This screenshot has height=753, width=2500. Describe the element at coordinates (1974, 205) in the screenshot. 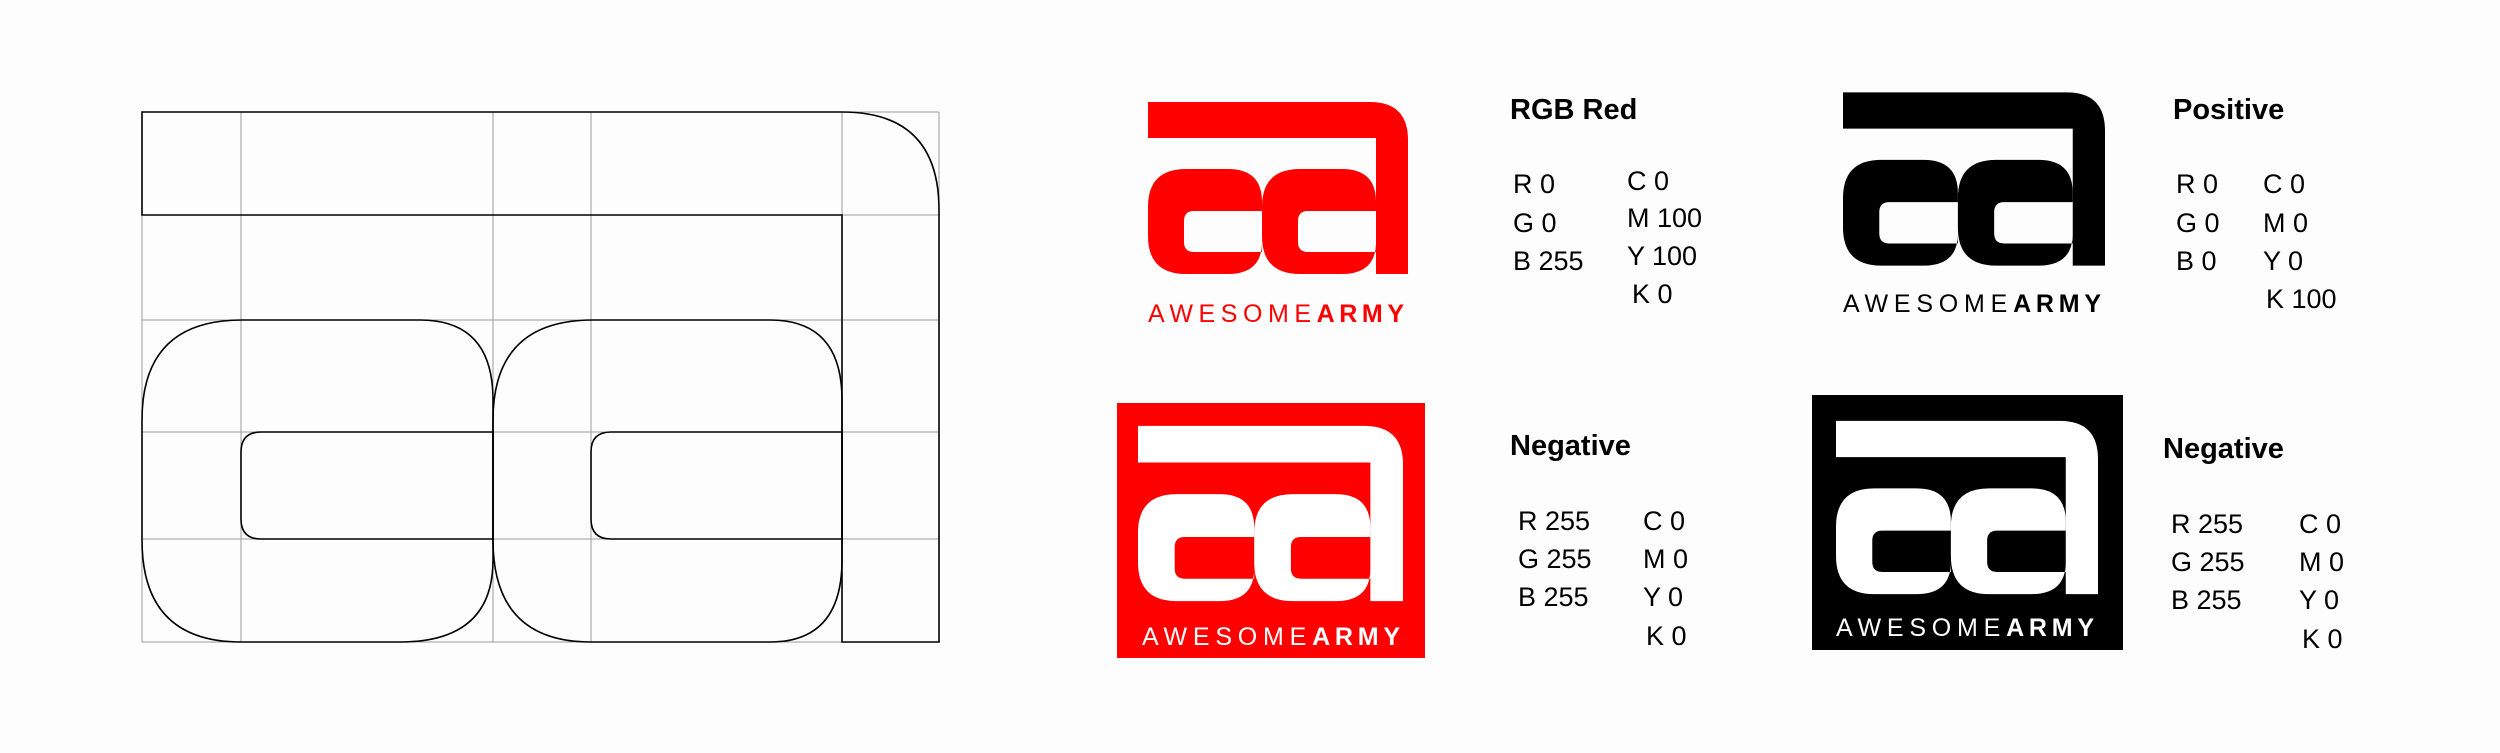

I see `logo-positive: AWESOMEARMY` at that location.